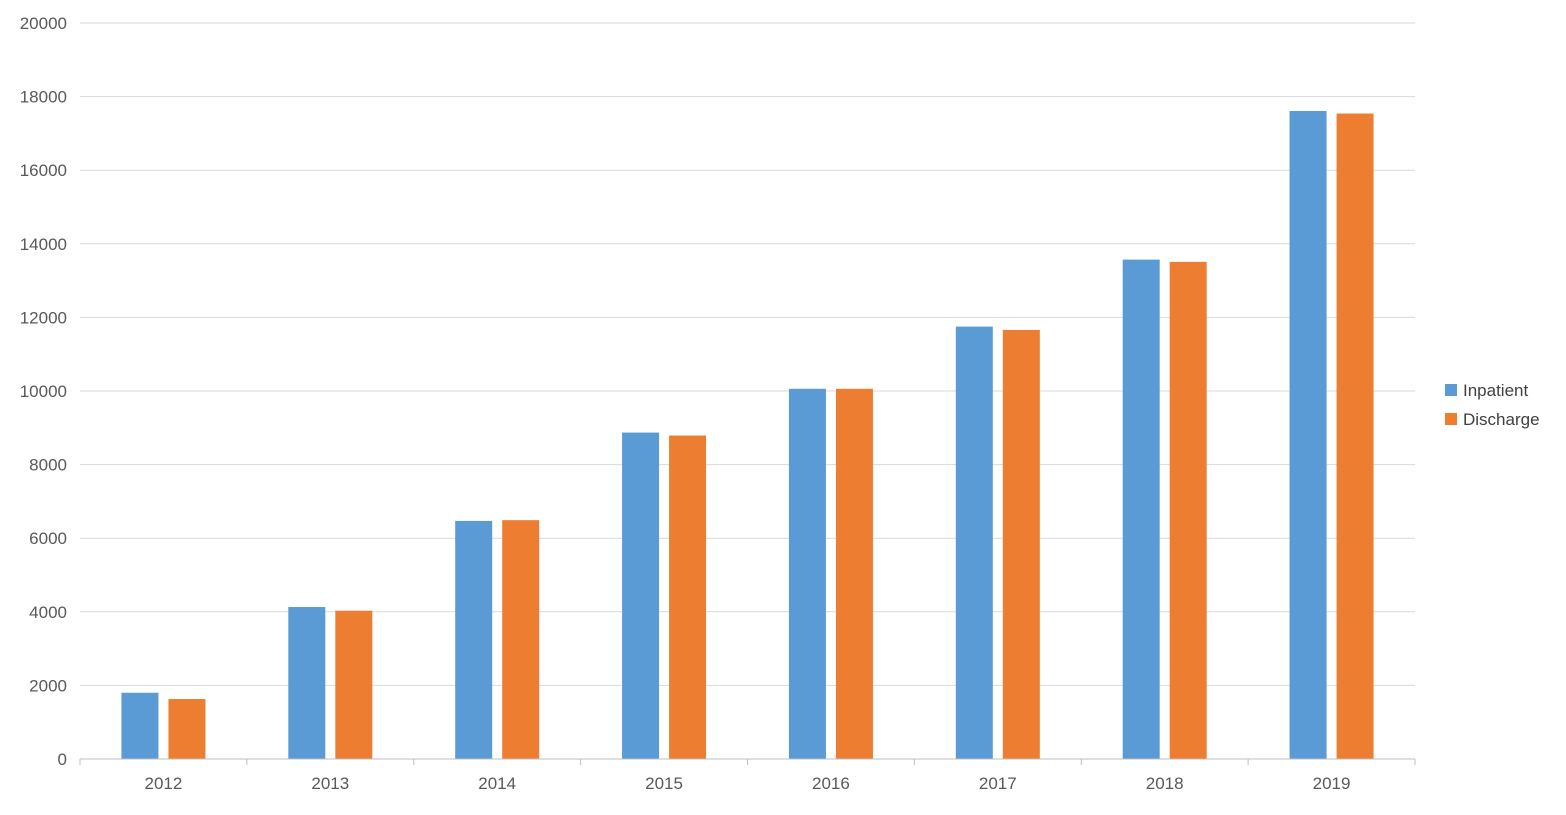  I want to click on y-tick-label: 0, so click(62, 759).